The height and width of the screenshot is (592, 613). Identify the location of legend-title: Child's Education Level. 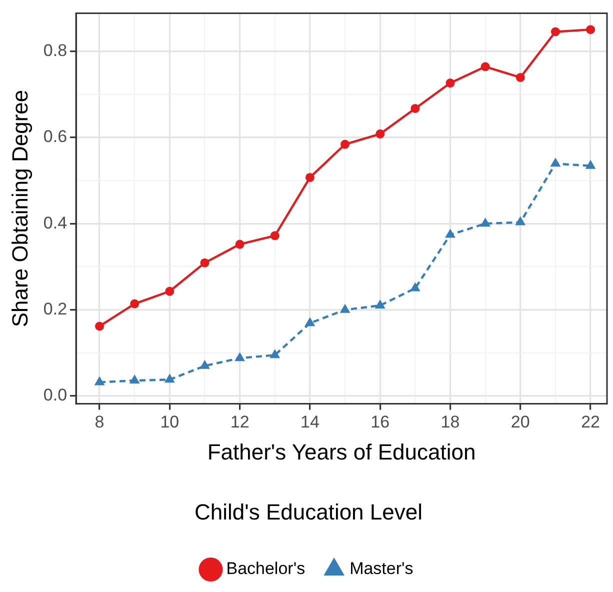
(308, 512).